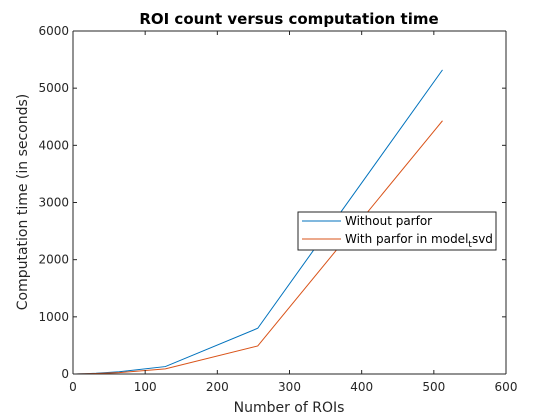 This screenshot has width=560, height=420. I want to click on legend: Without parfor With parfor in modeltsvd, so click(397, 231).